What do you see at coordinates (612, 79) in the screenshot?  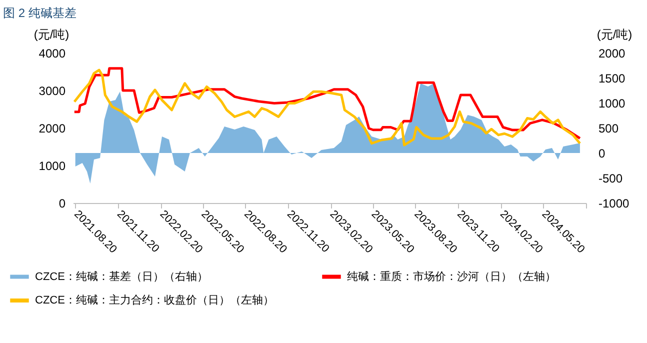 I see `y2-tick-label: 1500` at bounding box center [612, 79].